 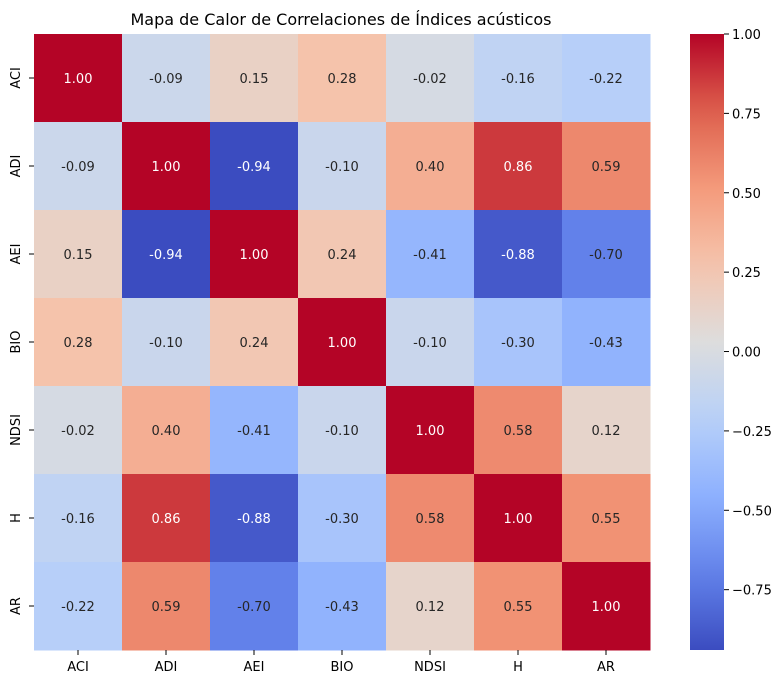 What do you see at coordinates (746, 353) in the screenshot?
I see `colorbar-tick-label: 0.00` at bounding box center [746, 353].